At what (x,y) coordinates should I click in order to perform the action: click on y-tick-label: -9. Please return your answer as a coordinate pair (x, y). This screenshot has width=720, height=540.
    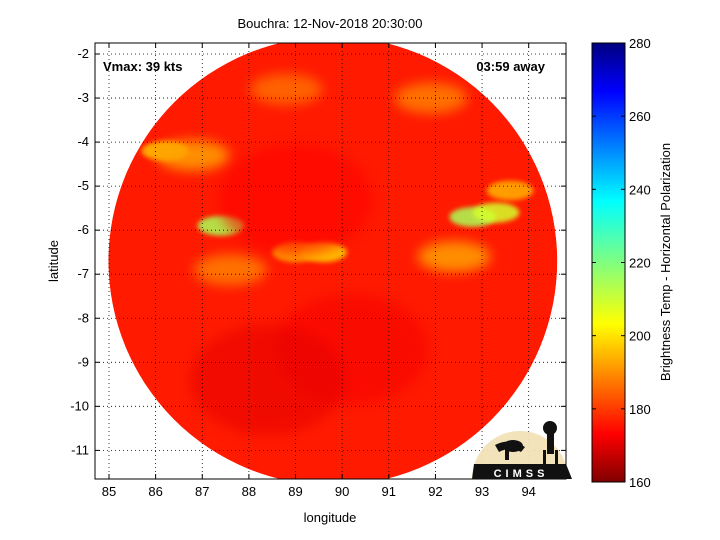
    Looking at the image, I should click on (83, 361).